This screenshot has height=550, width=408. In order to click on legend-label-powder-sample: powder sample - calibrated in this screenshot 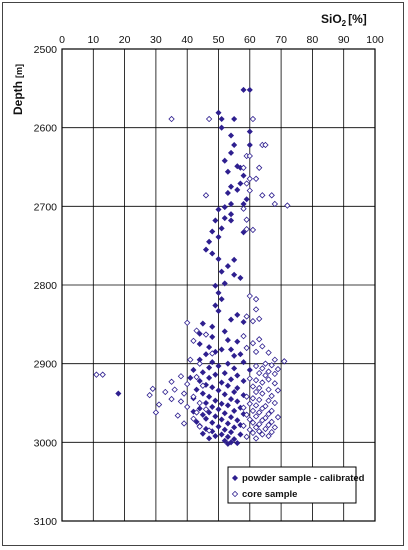, I will do `click(303, 478)`.